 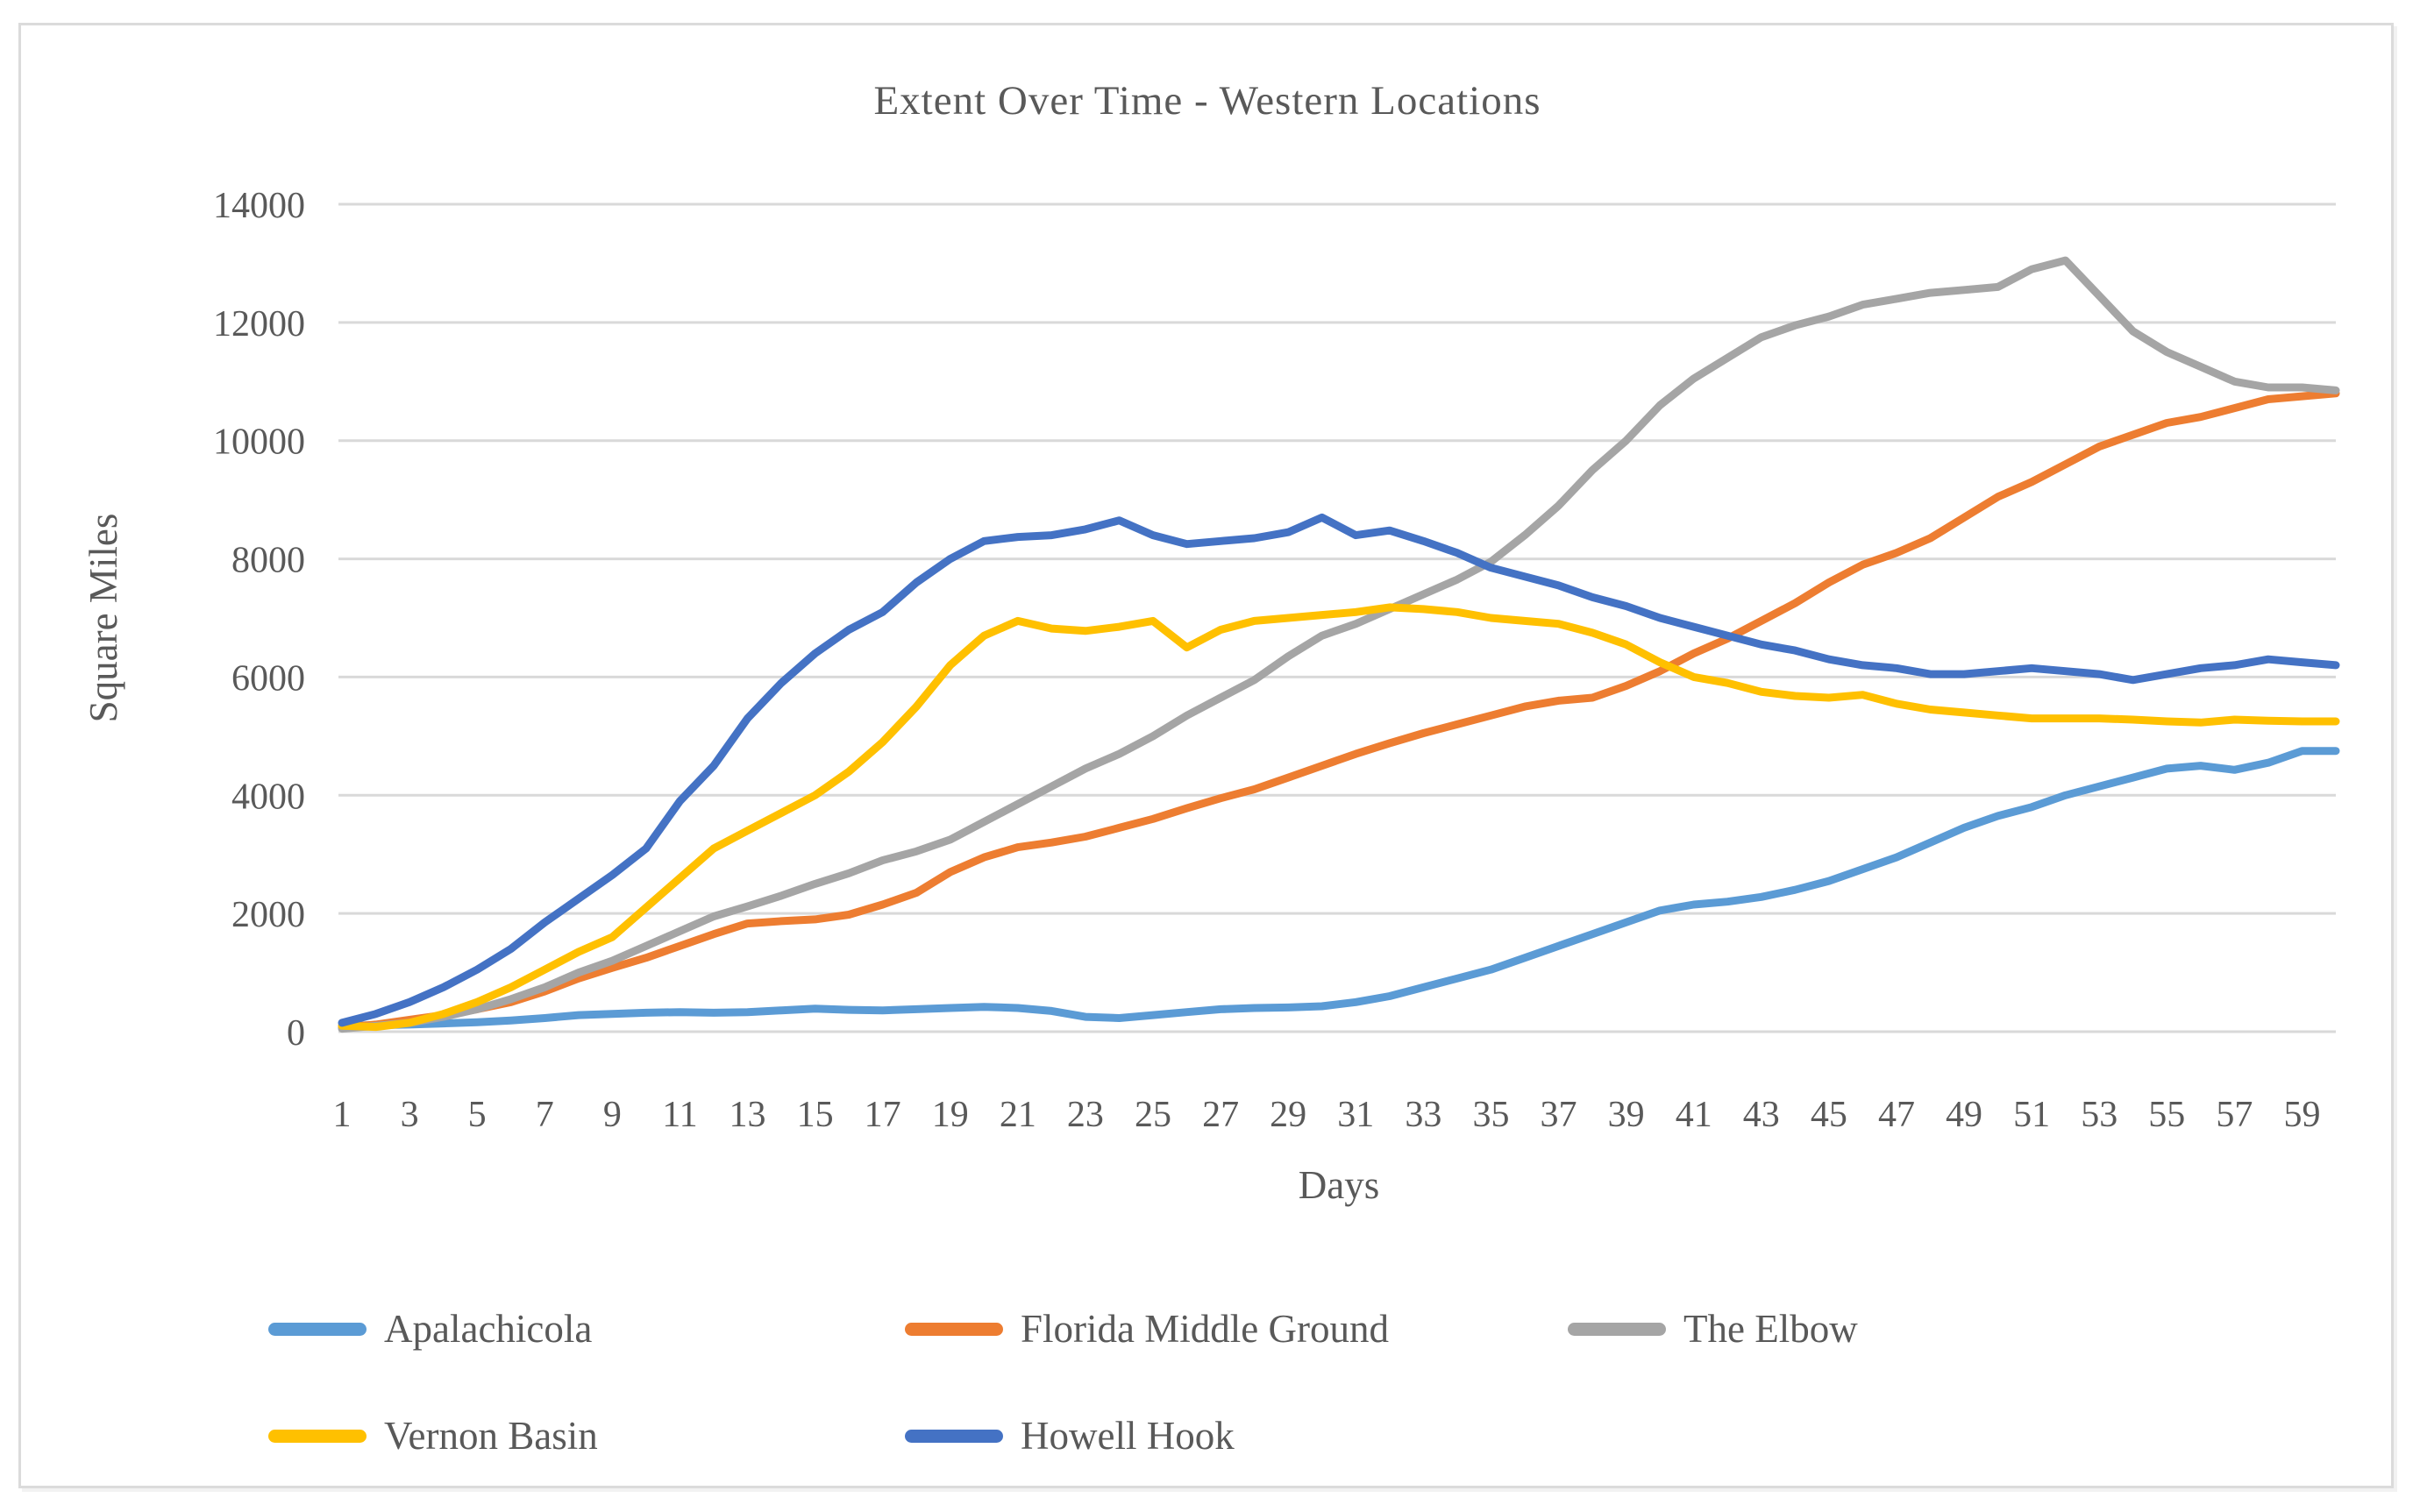 I want to click on legend-label: Florida Middle Ground, so click(x=1205, y=1329).